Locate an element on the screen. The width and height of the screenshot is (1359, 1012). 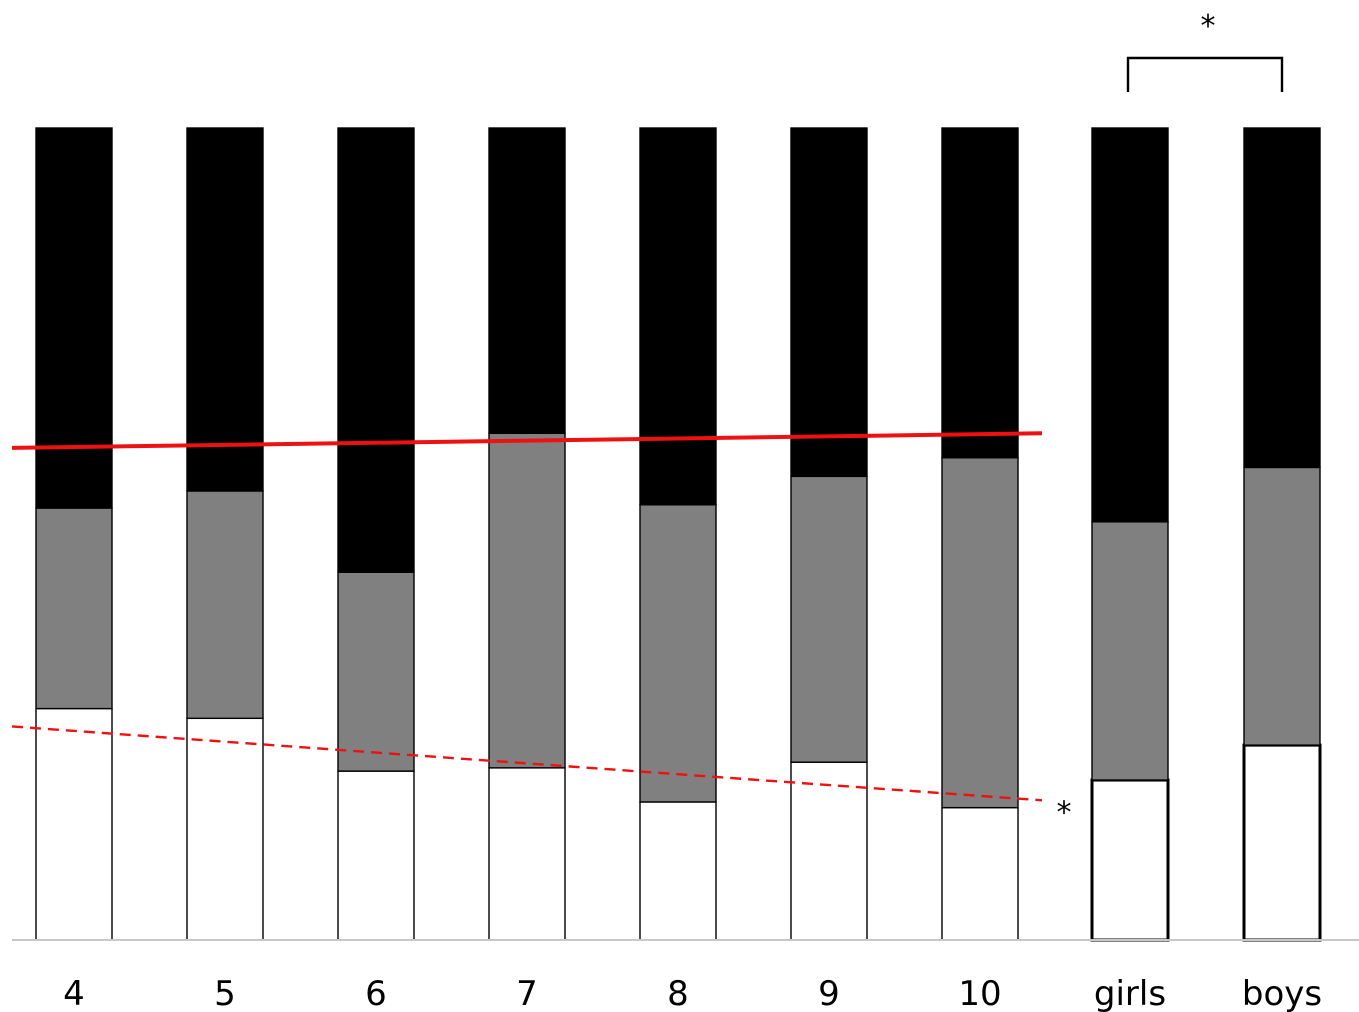
bar-segment-top-girls is located at coordinates (1130, 325).